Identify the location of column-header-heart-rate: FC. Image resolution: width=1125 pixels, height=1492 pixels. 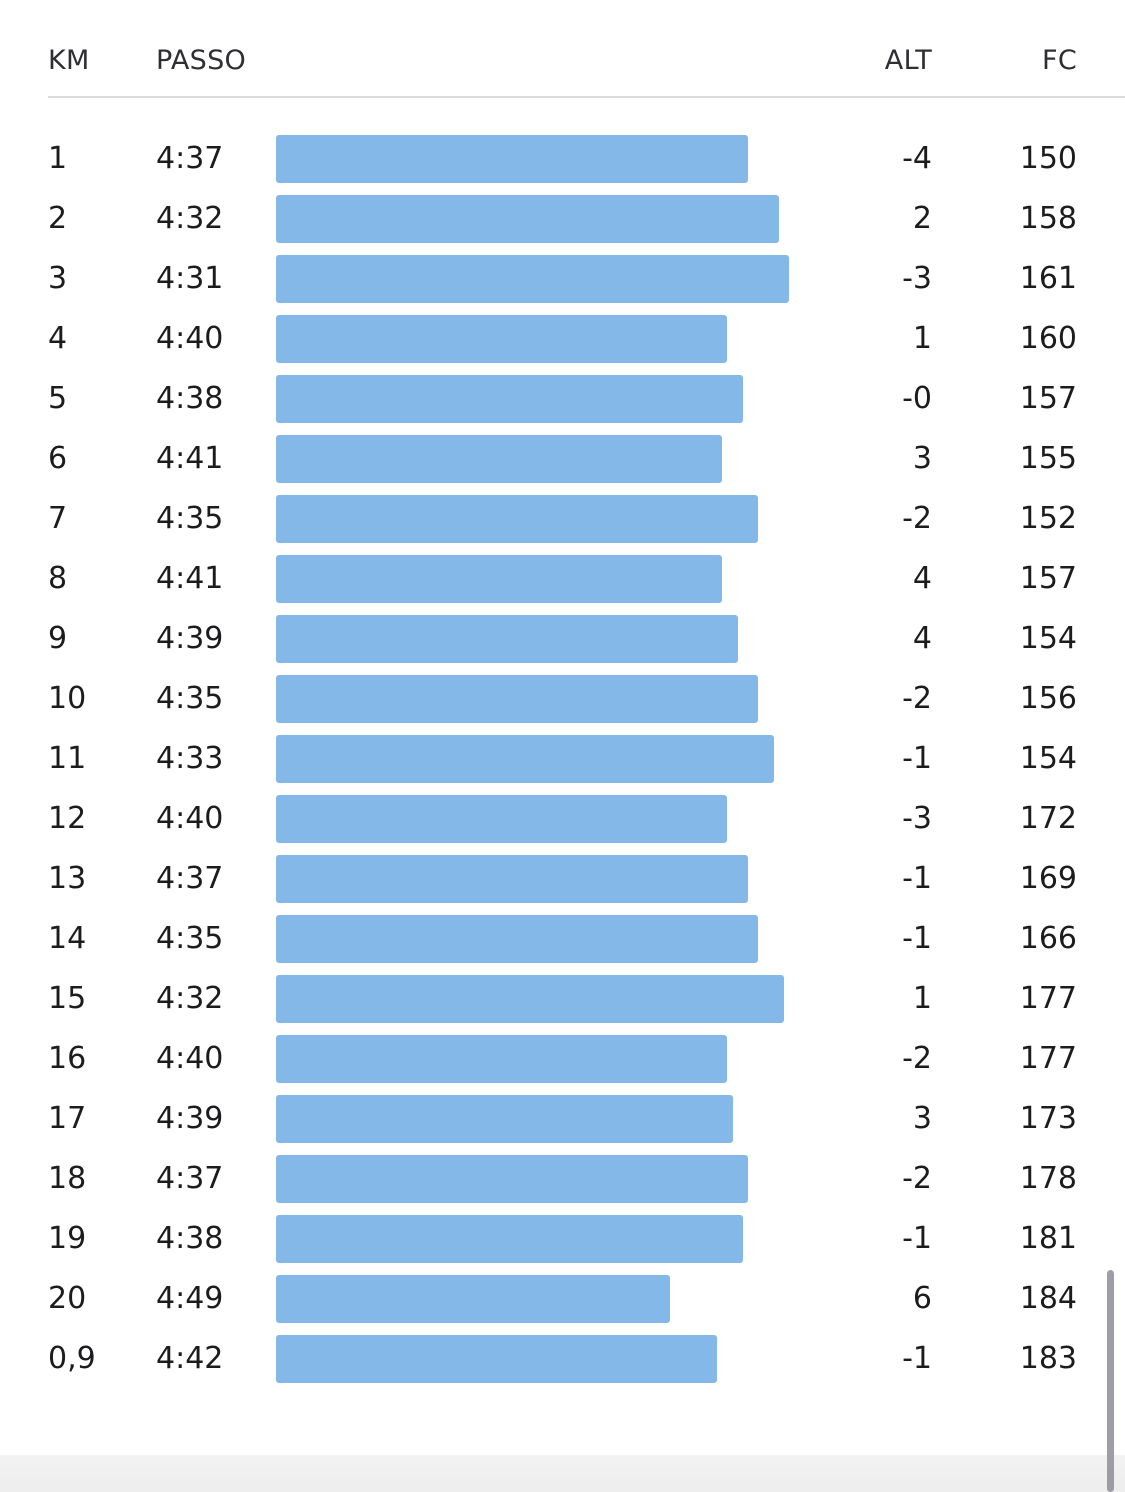
(1059, 60).